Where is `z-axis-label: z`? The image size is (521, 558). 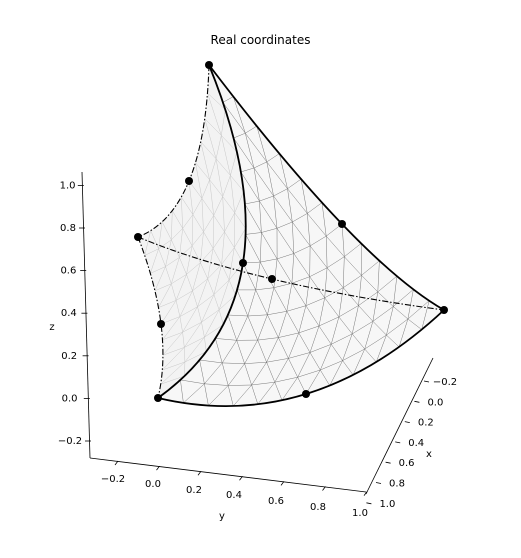
z-axis-label: z is located at coordinates (51, 327).